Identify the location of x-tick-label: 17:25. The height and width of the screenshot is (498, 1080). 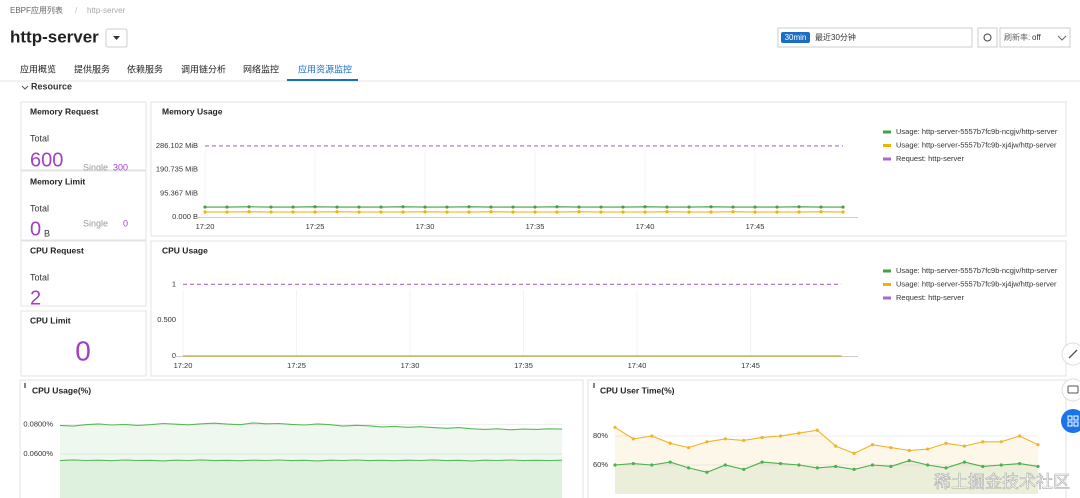
(296, 365).